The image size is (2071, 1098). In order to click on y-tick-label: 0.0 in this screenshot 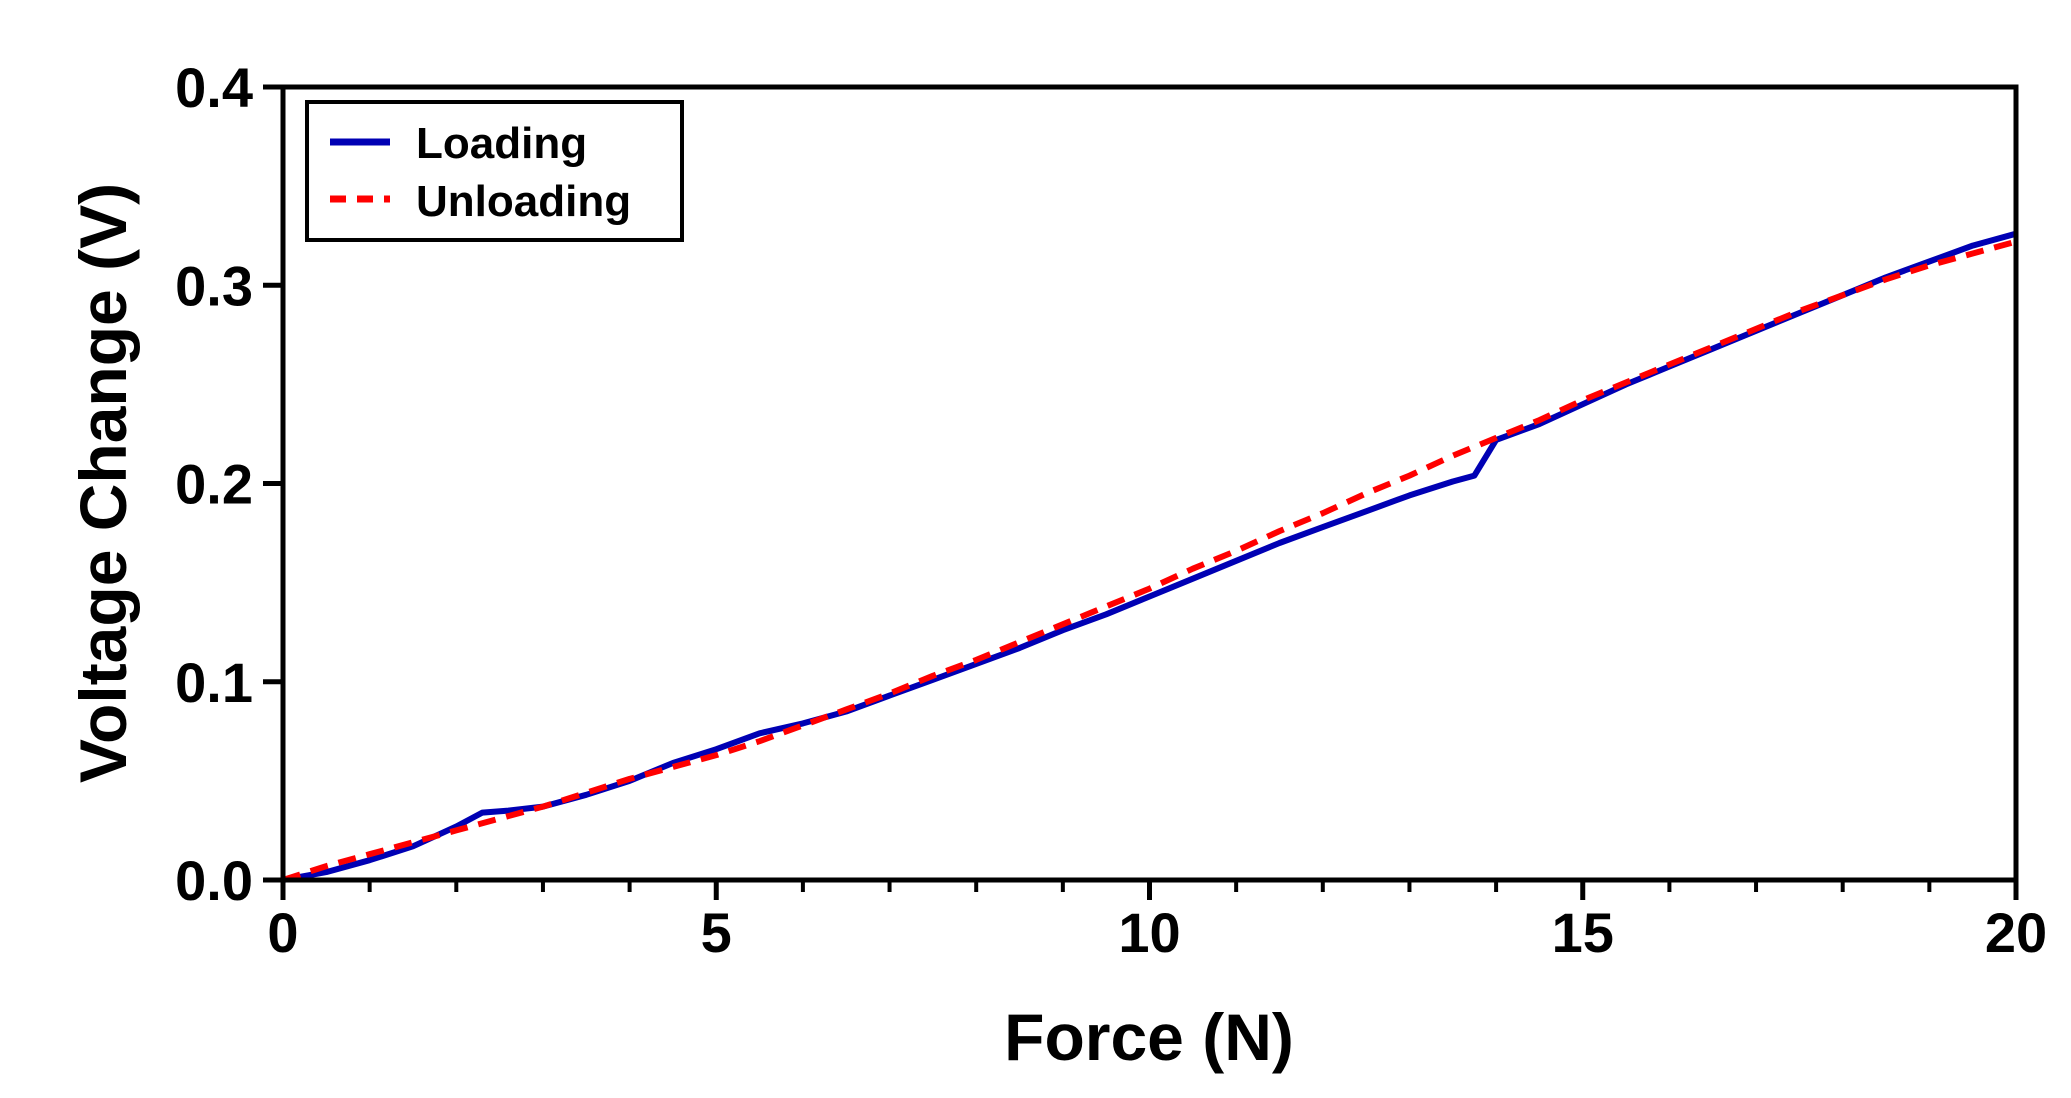, I will do `click(214, 880)`.